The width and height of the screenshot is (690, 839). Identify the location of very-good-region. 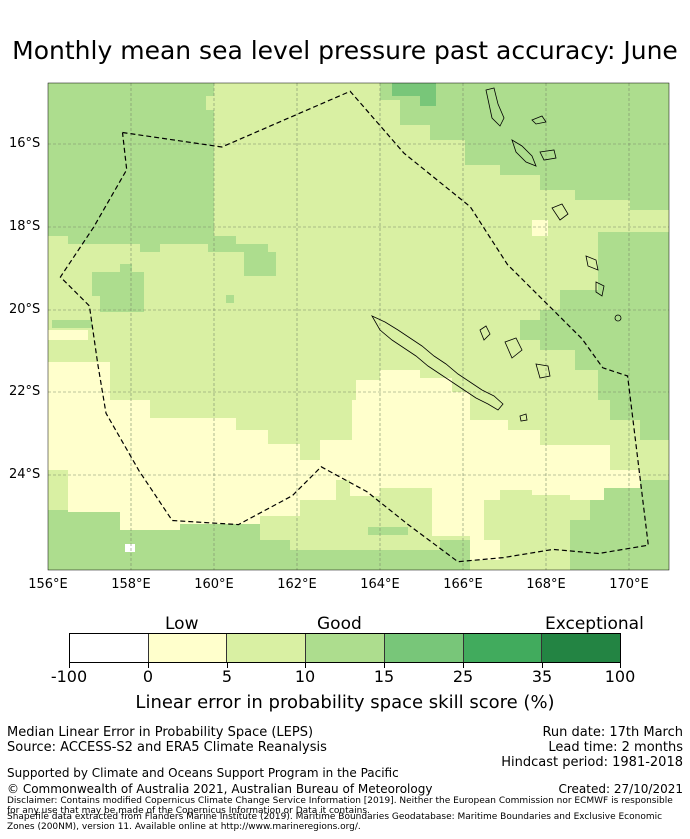
(414, 94).